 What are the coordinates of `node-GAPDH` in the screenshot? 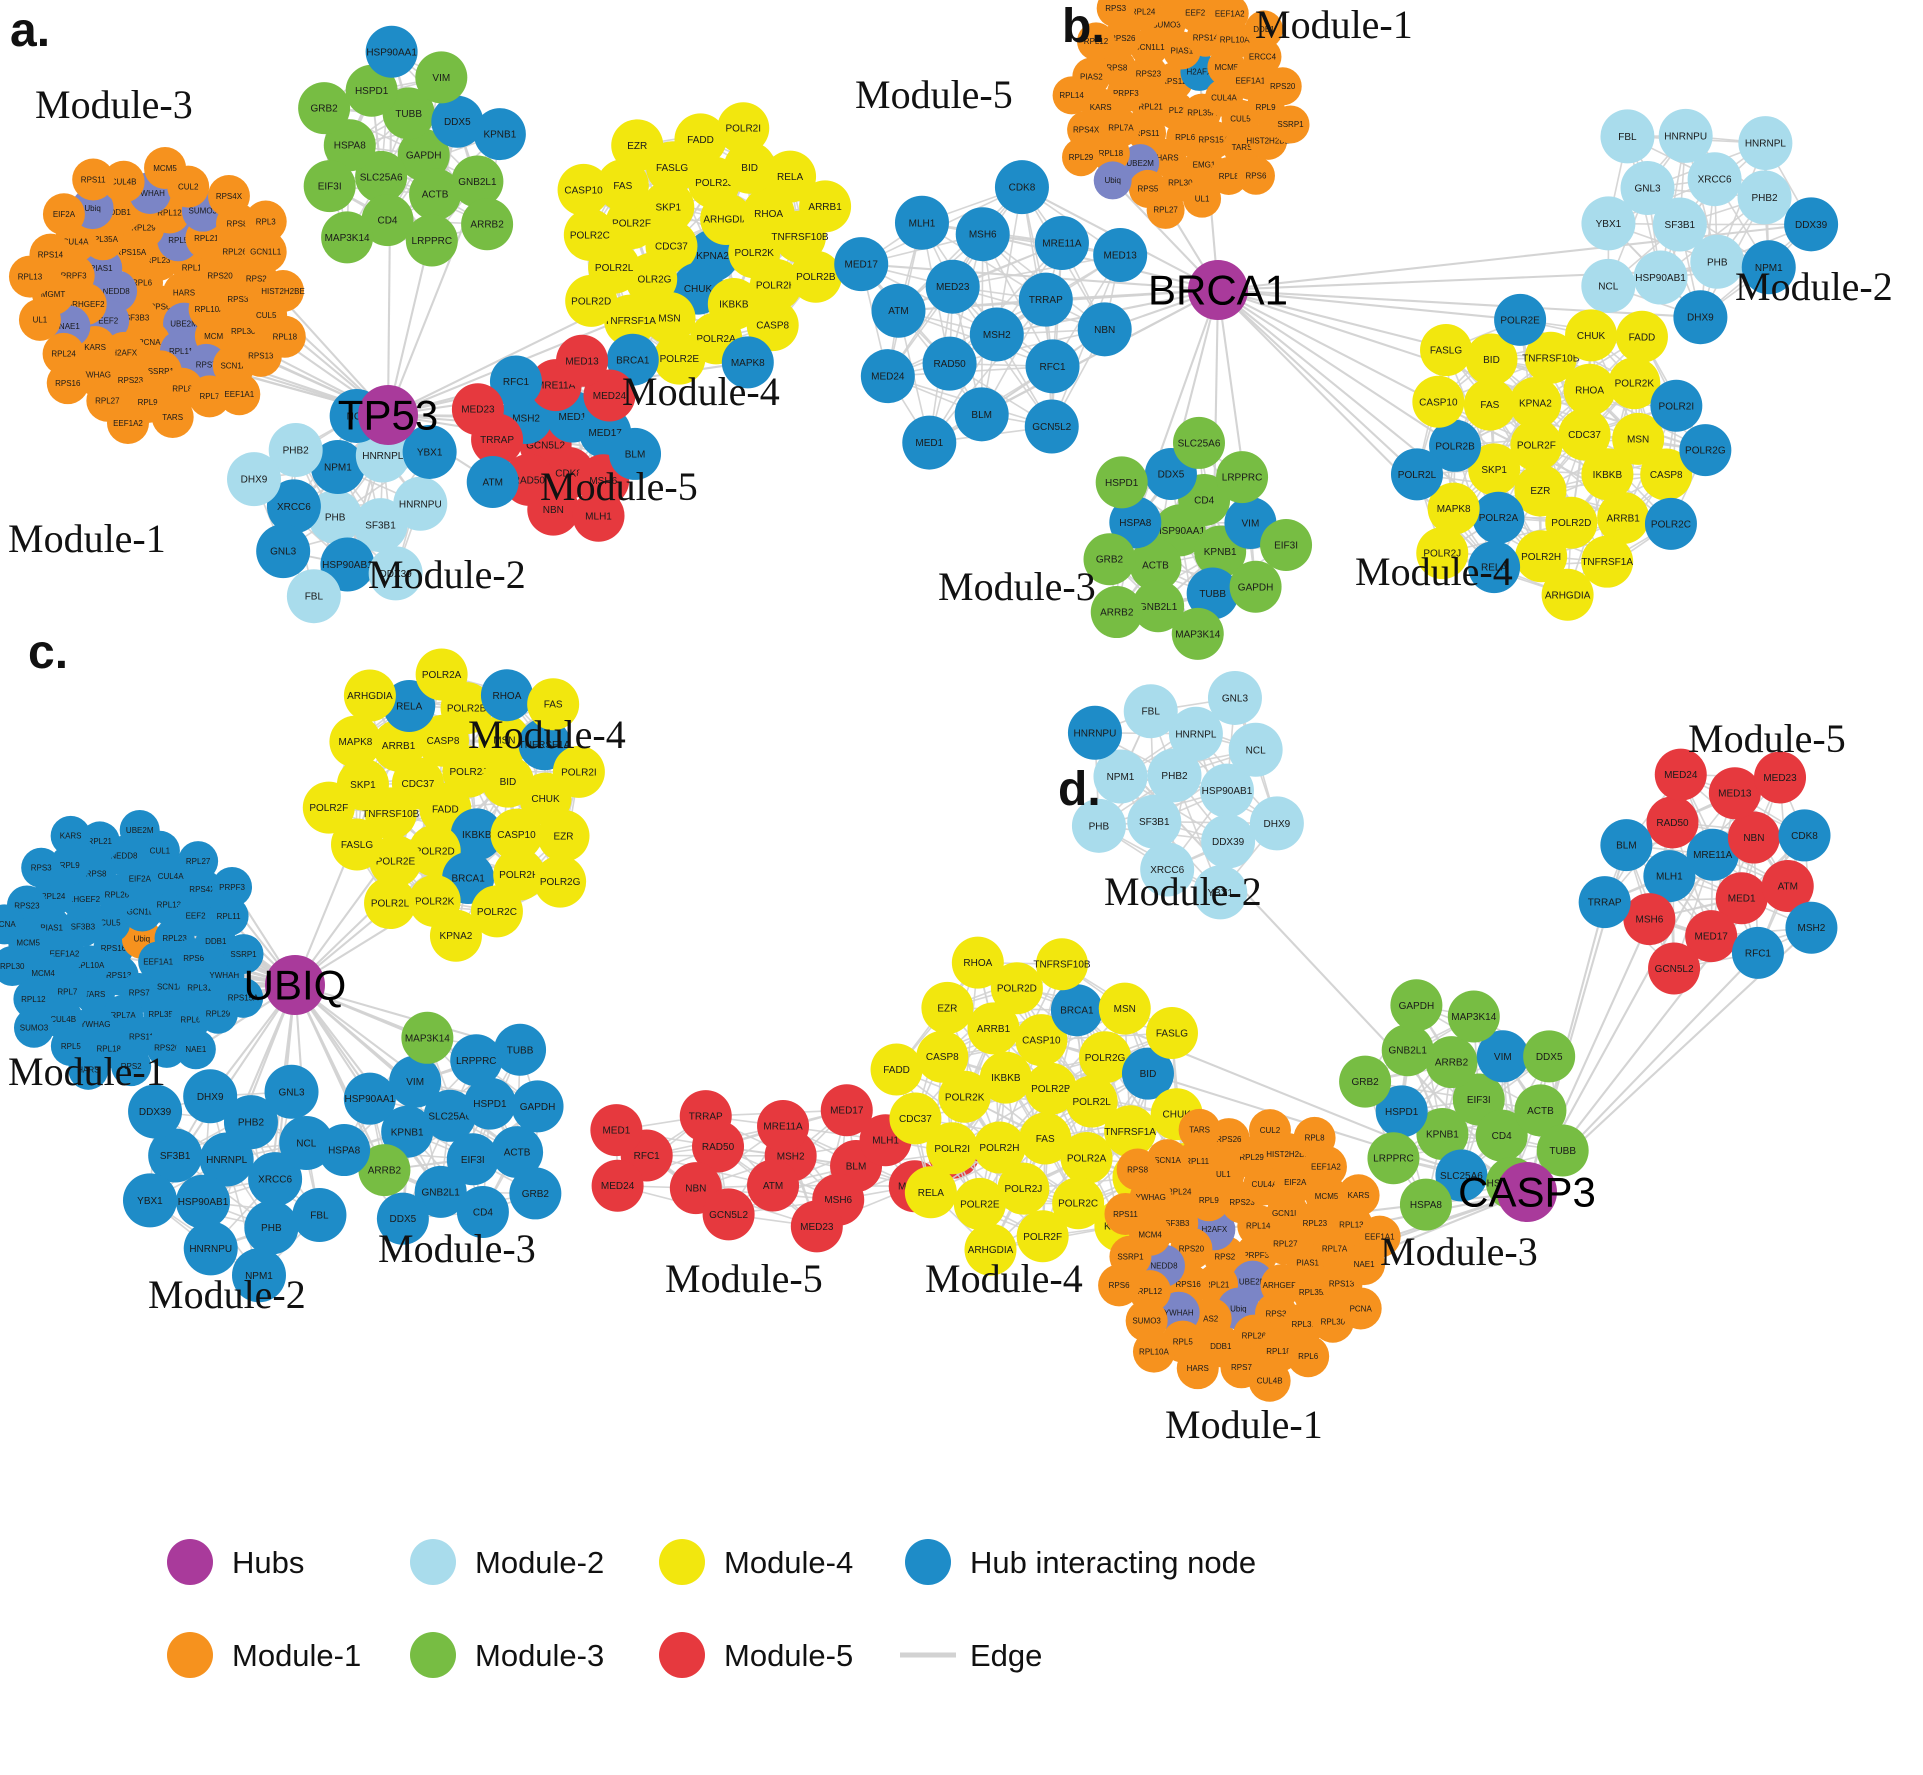 It's located at (1255, 586).